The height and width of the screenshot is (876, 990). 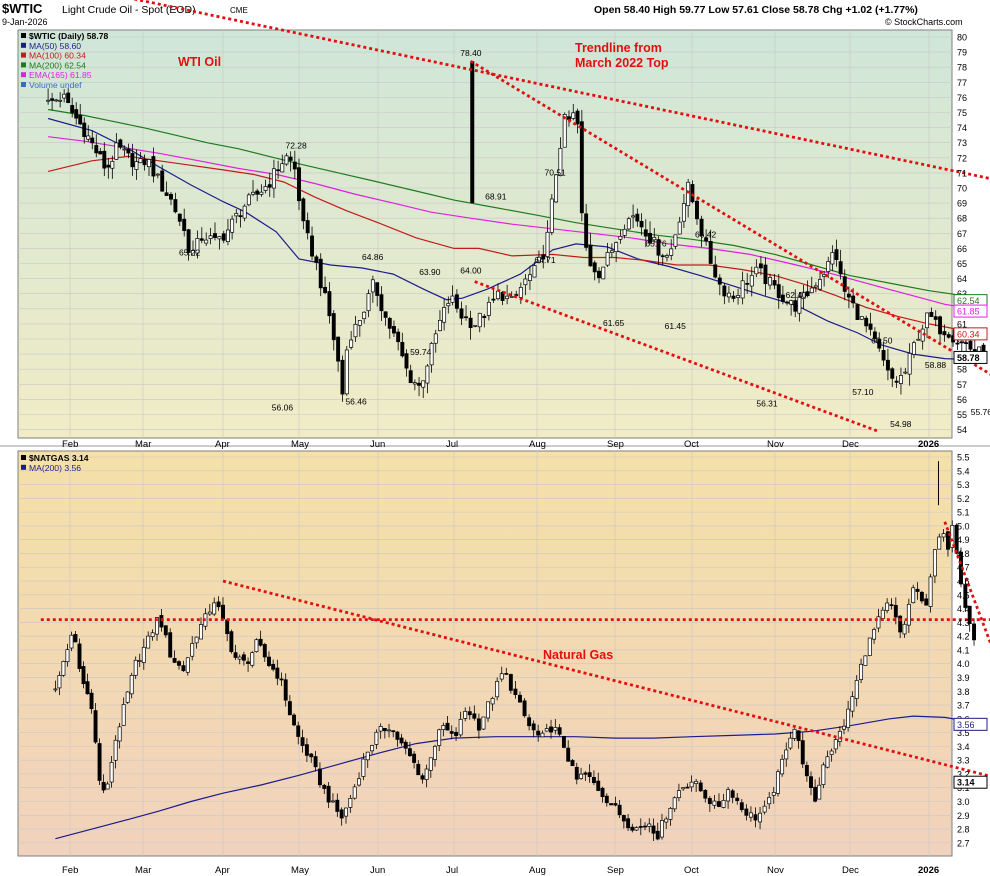 I want to click on y-tick-label: 80, so click(x=962, y=38).